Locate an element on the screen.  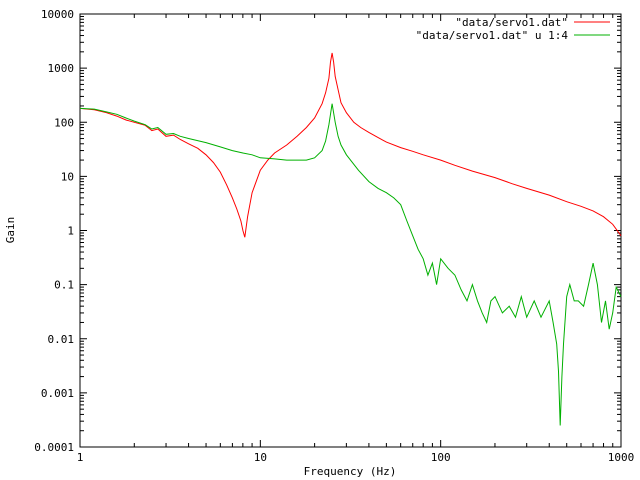
y-tick-label: 0.01 is located at coordinates (61, 339).